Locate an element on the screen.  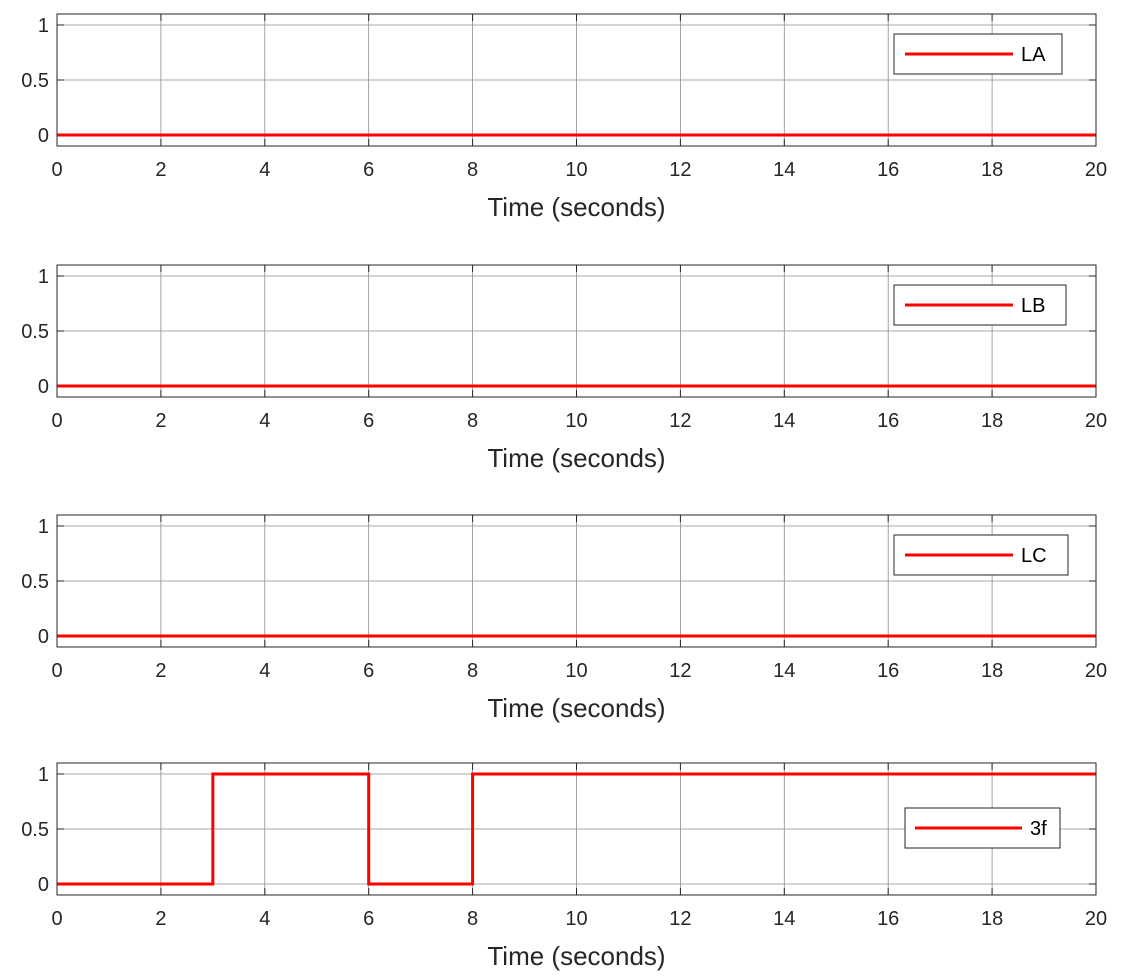
series-line-3f is located at coordinates (576, 829).